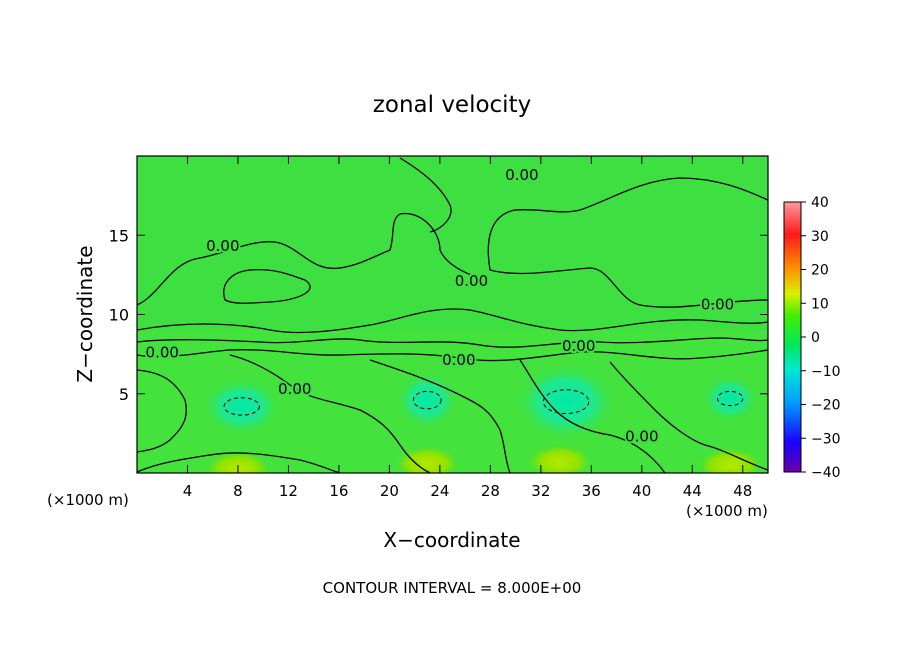 This screenshot has width=904, height=654. What do you see at coordinates (641, 491) in the screenshot?
I see `x-tick-label-40: 40` at bounding box center [641, 491].